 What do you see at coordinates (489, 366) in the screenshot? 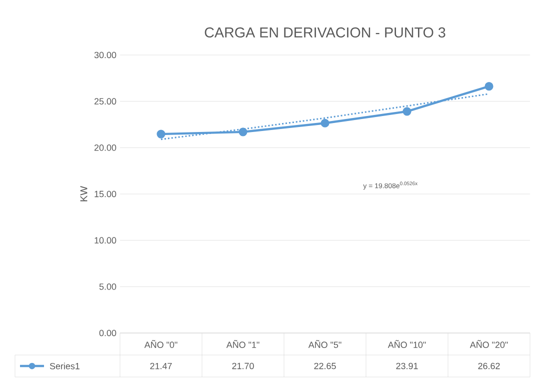
I see `data-label: 26.62` at bounding box center [489, 366].